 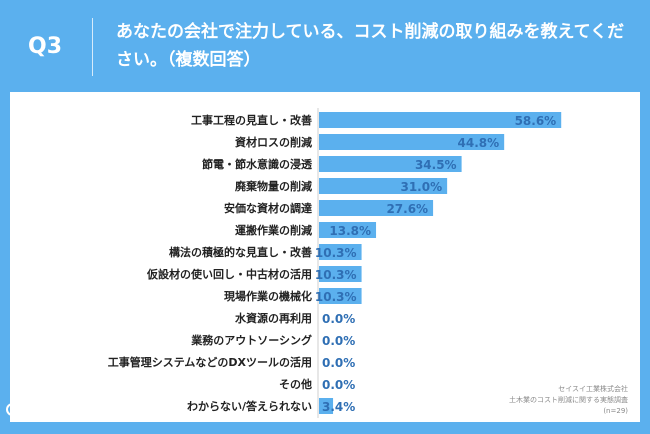 What do you see at coordinates (45, 46) in the screenshot?
I see `question-number: Q3` at bounding box center [45, 46].